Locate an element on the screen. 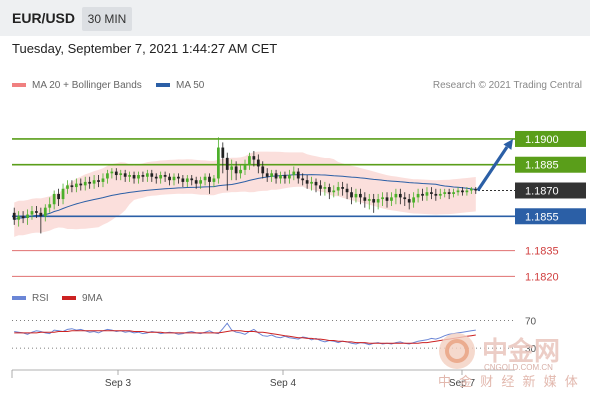 Image resolution: width=590 pixels, height=400 pixels. ma50-swatch-icon is located at coordinates (163, 85).